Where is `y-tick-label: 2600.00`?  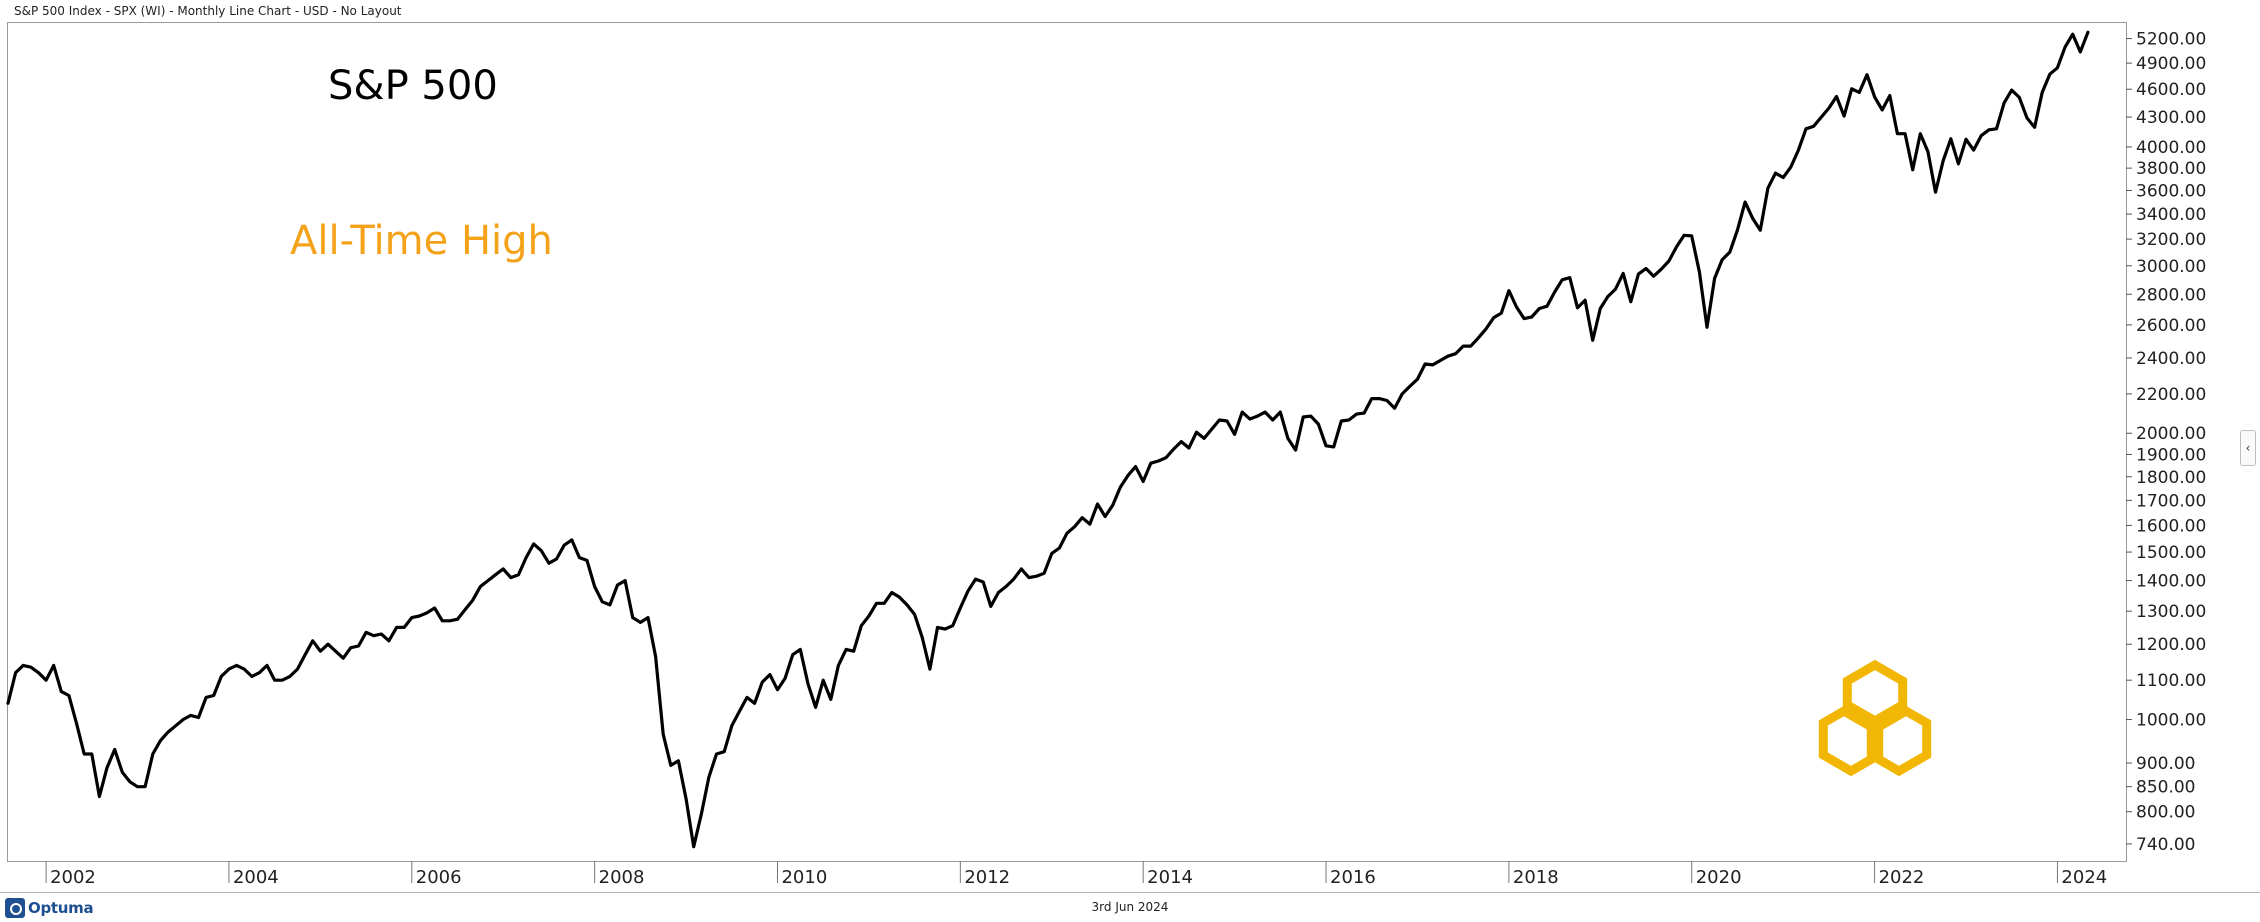 y-tick-label: 2600.00 is located at coordinates (2171, 326).